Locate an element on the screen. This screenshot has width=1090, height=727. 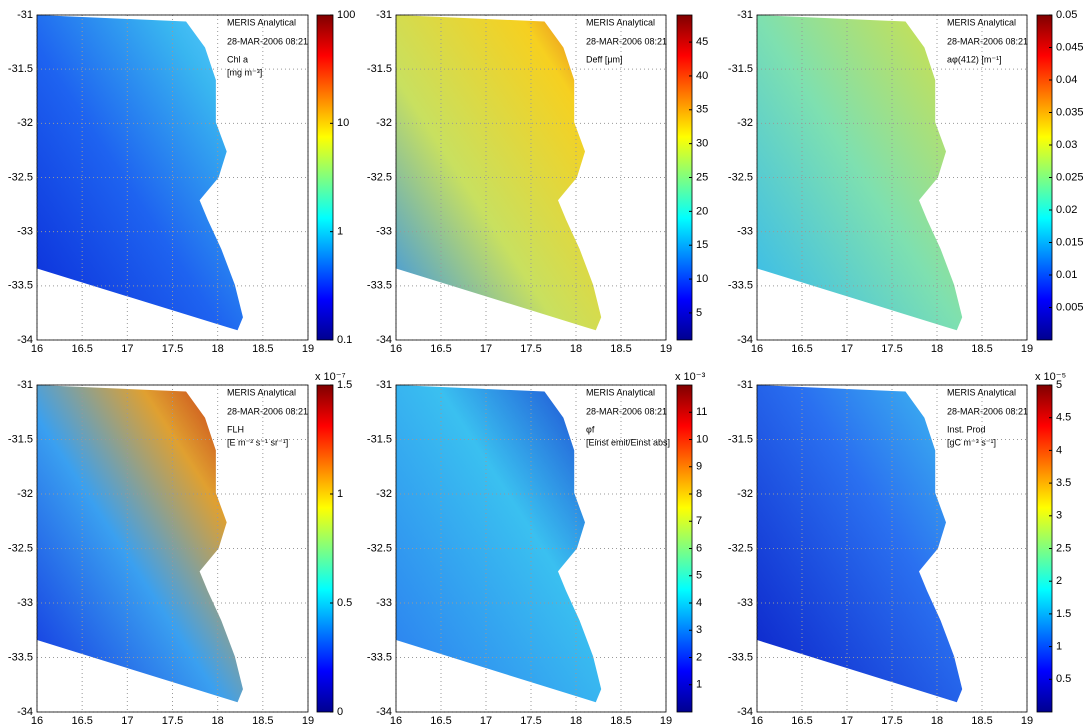
annotation: φf is located at coordinates (590, 429).